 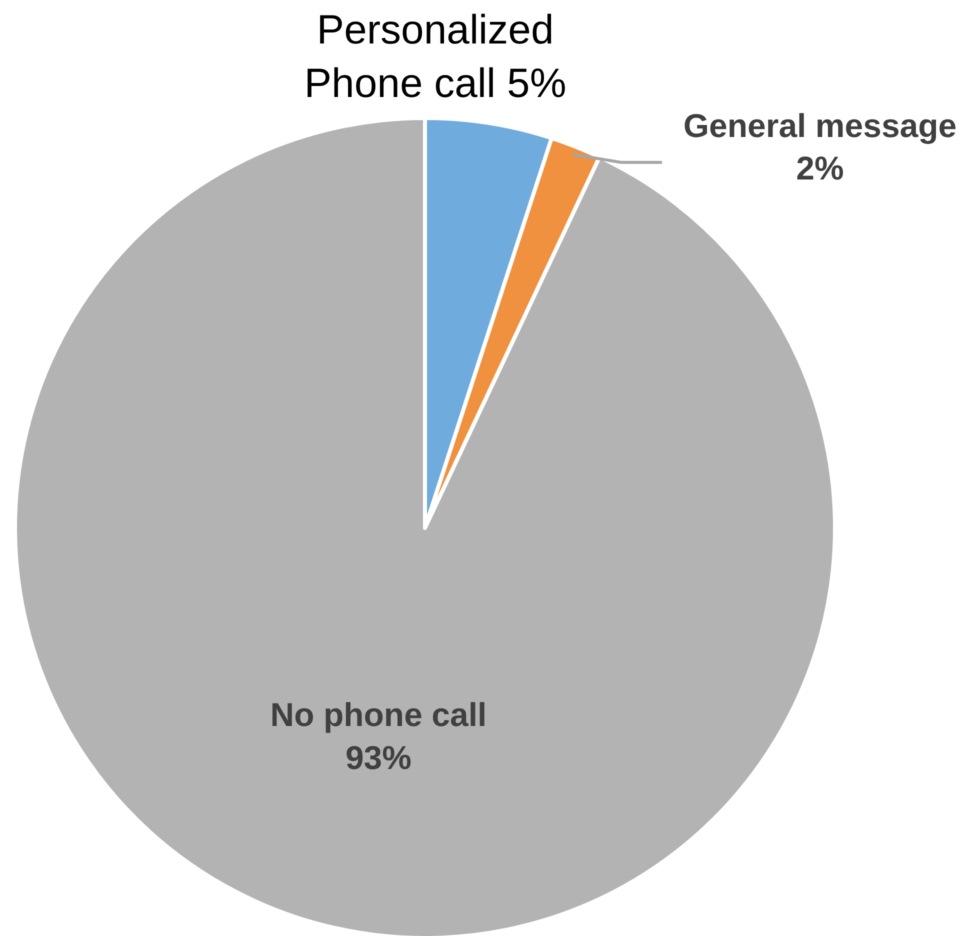 I want to click on slice-label: Personalized Phone call 5%, so click(x=435, y=56).